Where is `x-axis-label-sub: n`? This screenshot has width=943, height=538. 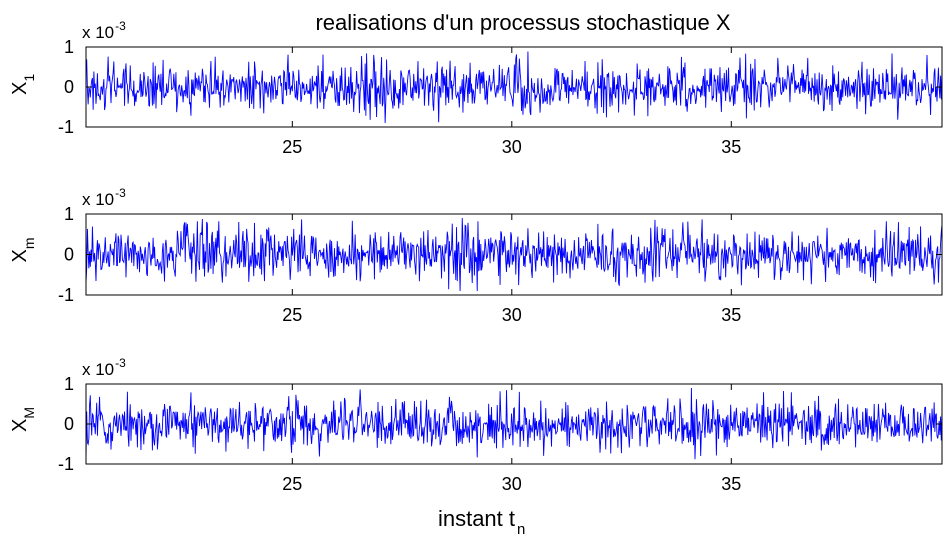 x-axis-label-sub: n is located at coordinates (521, 529).